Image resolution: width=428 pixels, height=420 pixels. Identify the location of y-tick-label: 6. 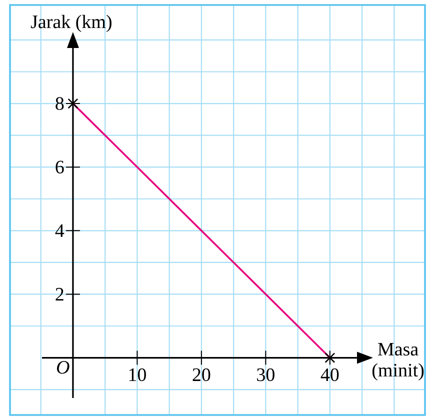
(60, 167).